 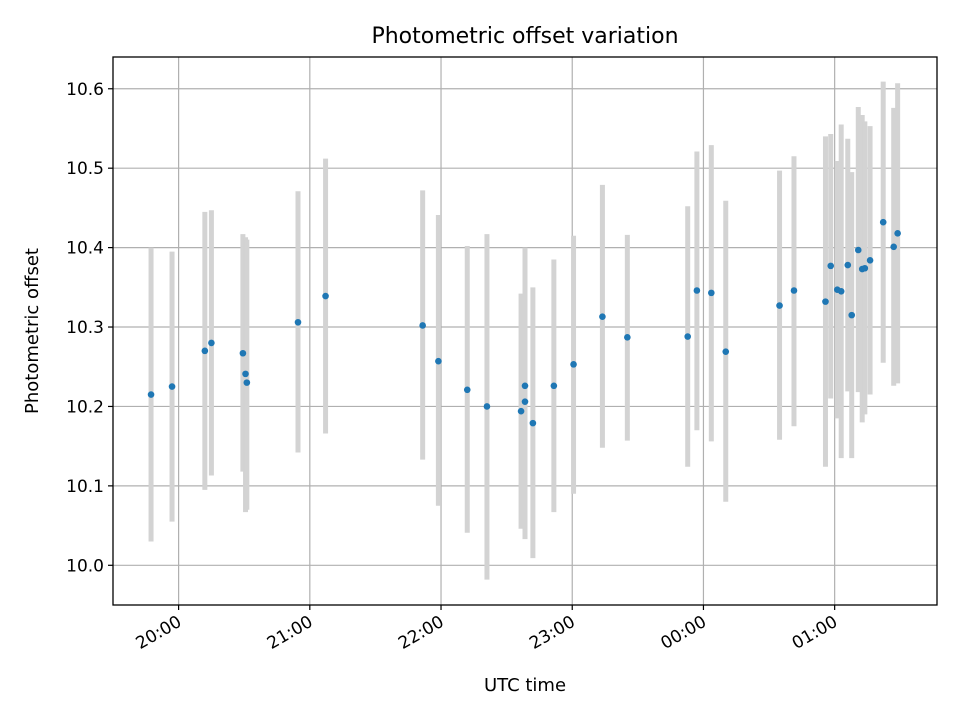 What do you see at coordinates (290, 633) in the screenshot?
I see `x-tick-label: 21:00` at bounding box center [290, 633].